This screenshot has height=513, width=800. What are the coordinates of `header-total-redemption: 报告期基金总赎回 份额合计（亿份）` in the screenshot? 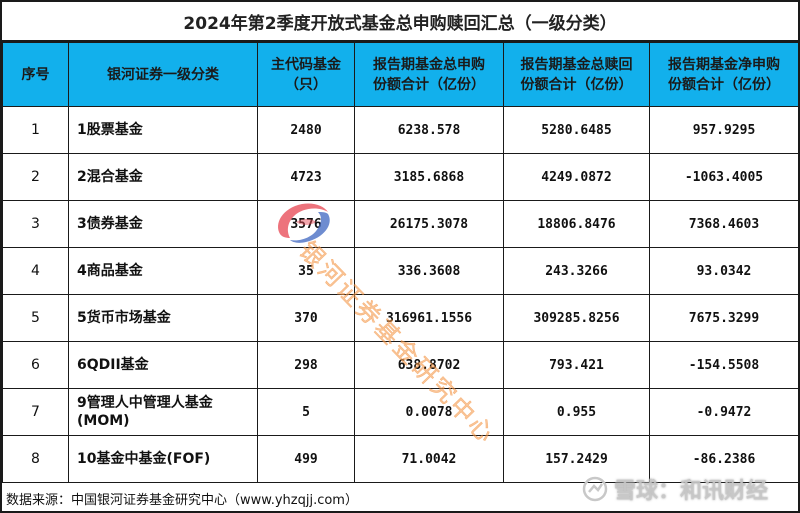 It's located at (576, 74).